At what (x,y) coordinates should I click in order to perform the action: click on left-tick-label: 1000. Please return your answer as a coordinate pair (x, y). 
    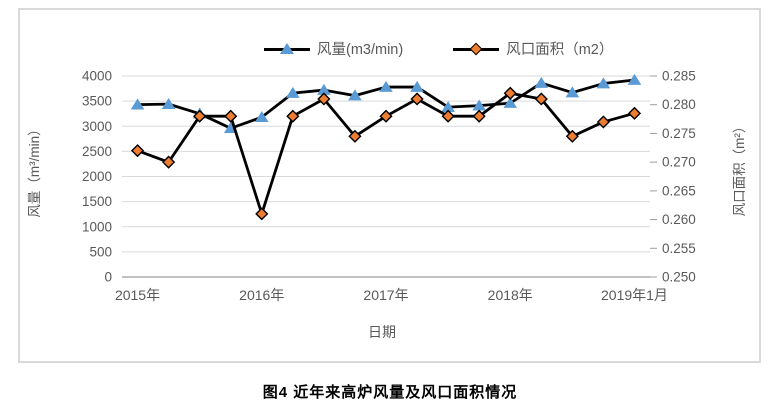
    Looking at the image, I should click on (97, 226).